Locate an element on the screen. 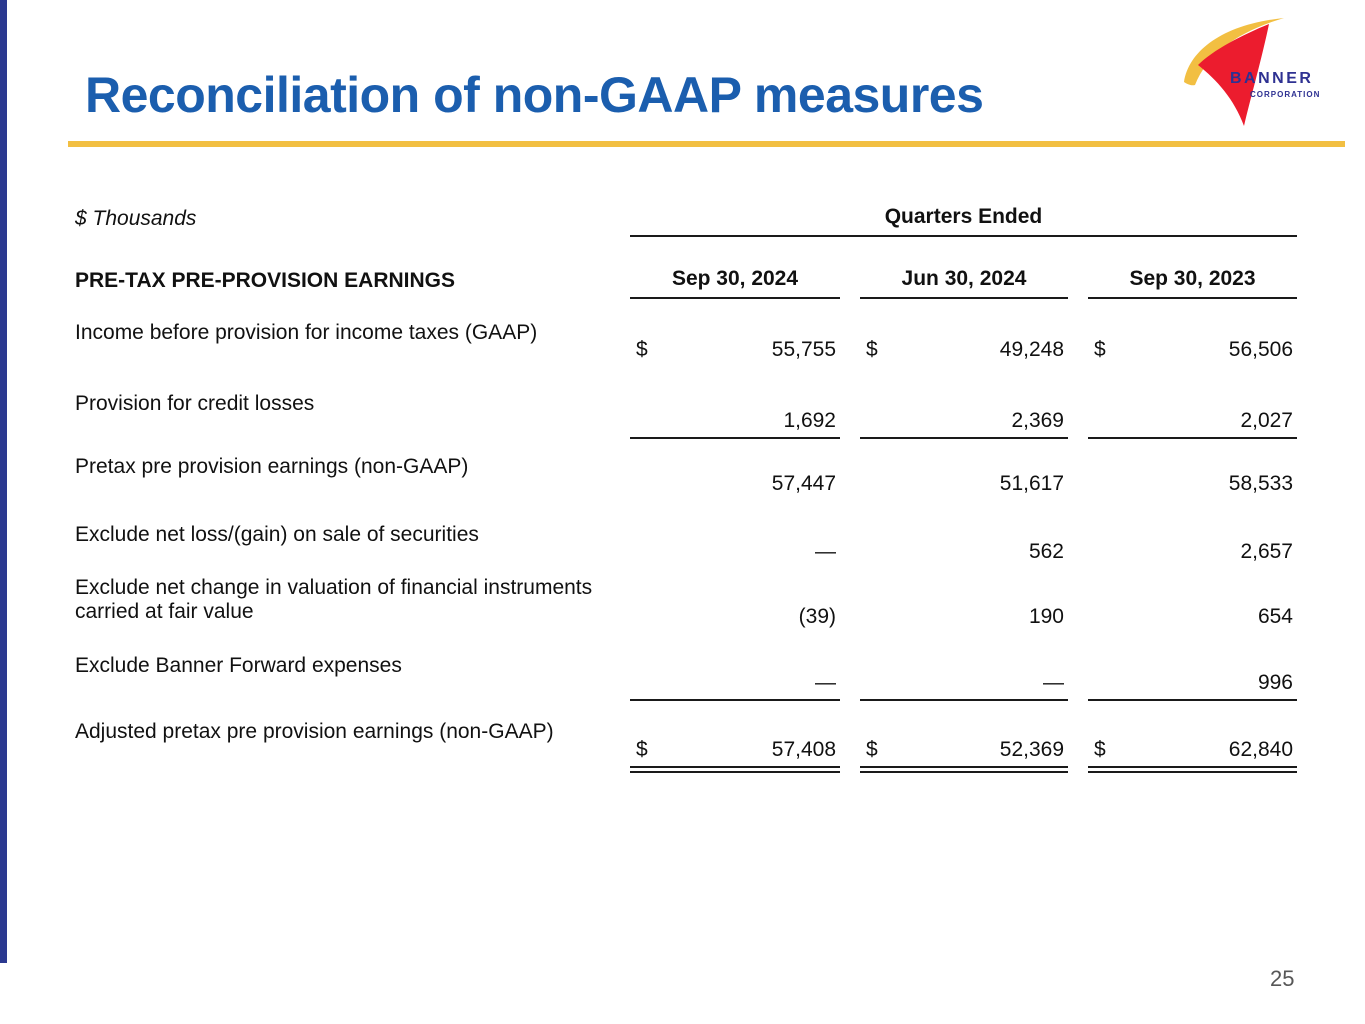  row-label: Provision for credit losses is located at coordinates (195, 403).